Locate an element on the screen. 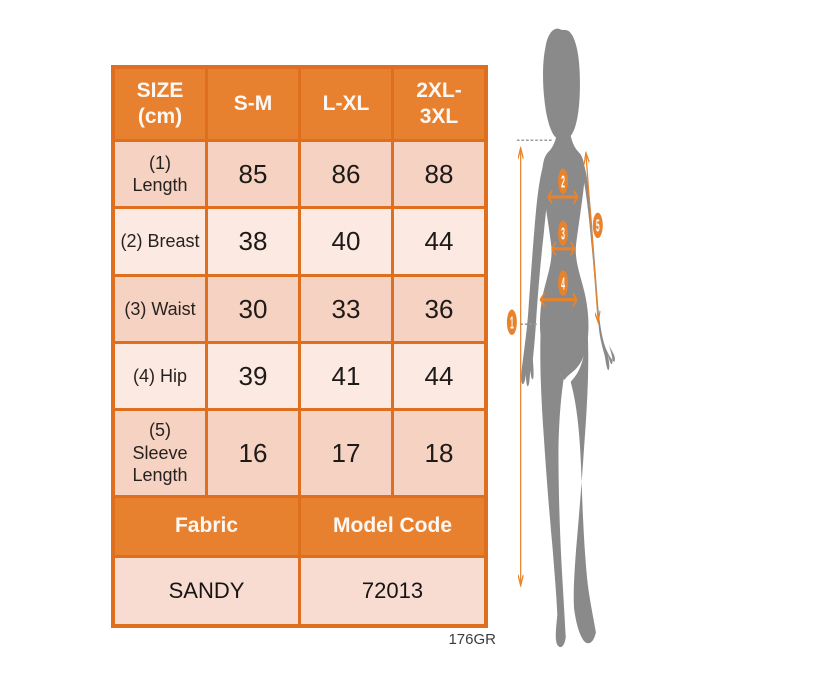 This screenshot has height=694, width=817. marker-1-label: 1 is located at coordinates (512, 323).